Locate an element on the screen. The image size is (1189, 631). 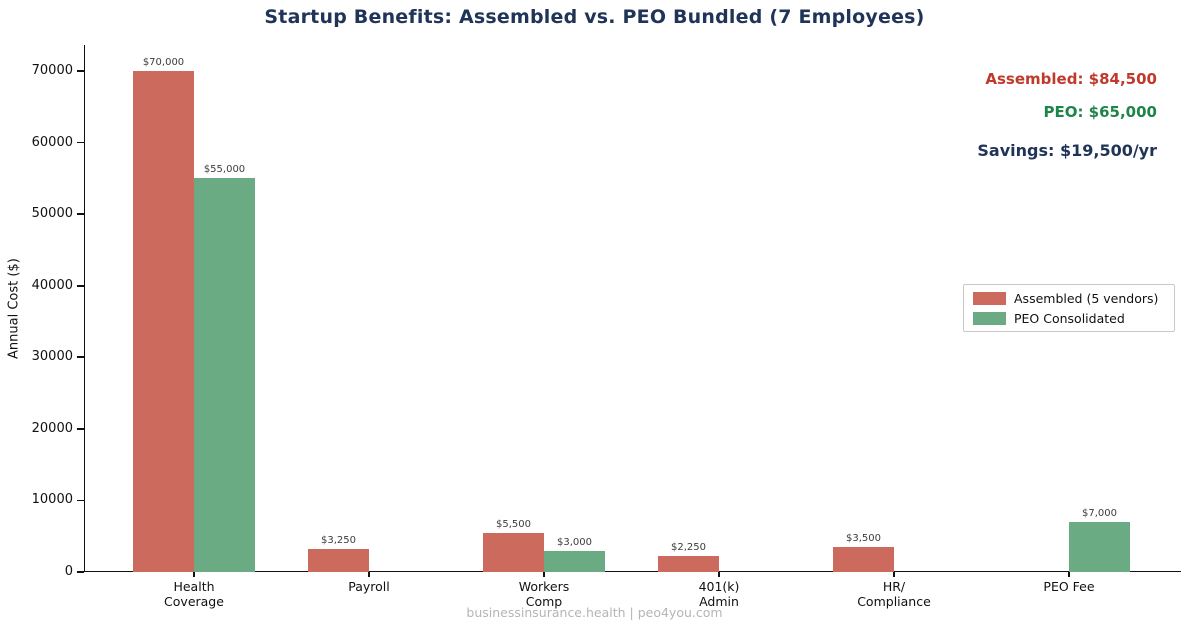
assembled-total-annotation: Assembled: $84,500 is located at coordinates (1071, 79).